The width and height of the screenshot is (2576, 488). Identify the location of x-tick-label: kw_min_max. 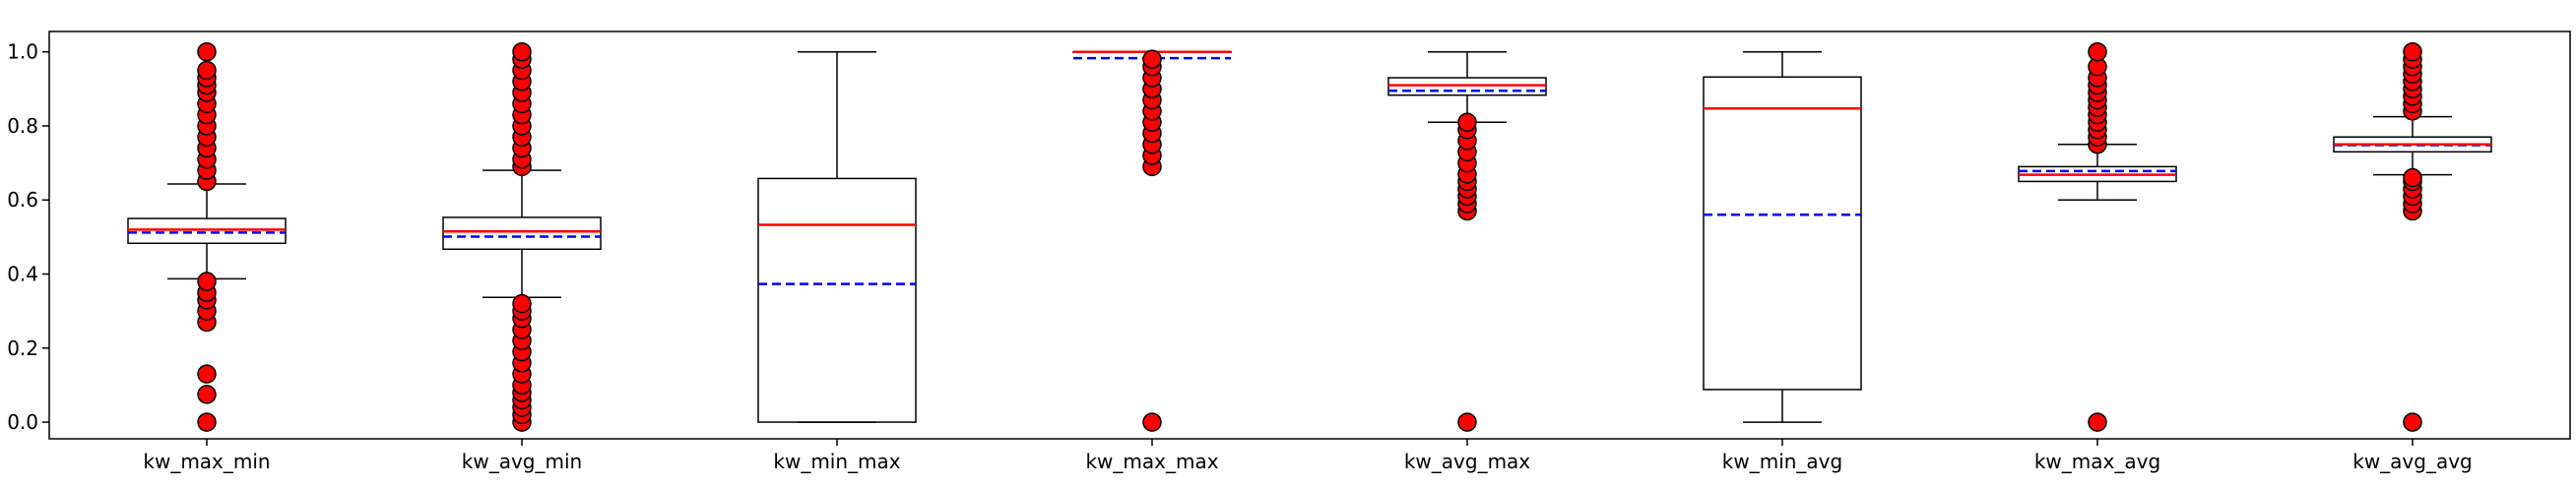
(836, 461).